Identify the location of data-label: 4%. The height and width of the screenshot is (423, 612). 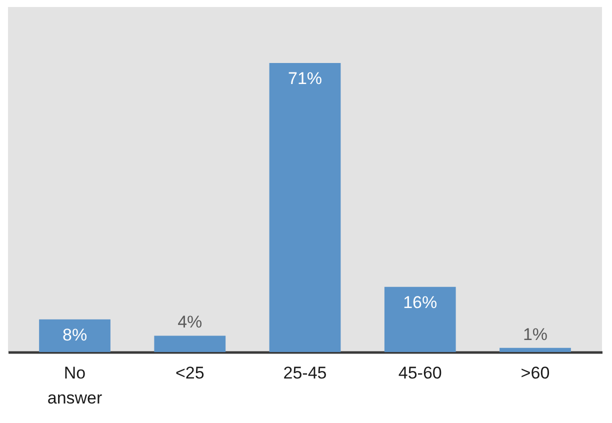
(190, 322).